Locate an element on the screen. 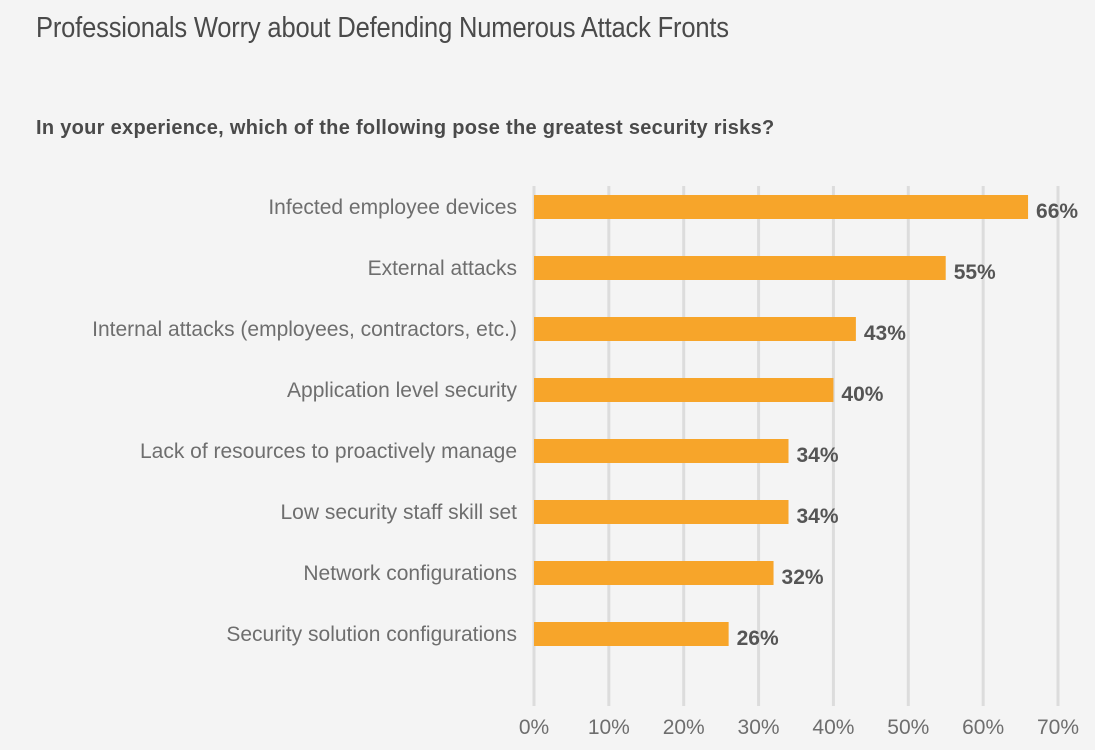 The height and width of the screenshot is (750, 1095). category-label: Infected employee devices is located at coordinates (392, 207).